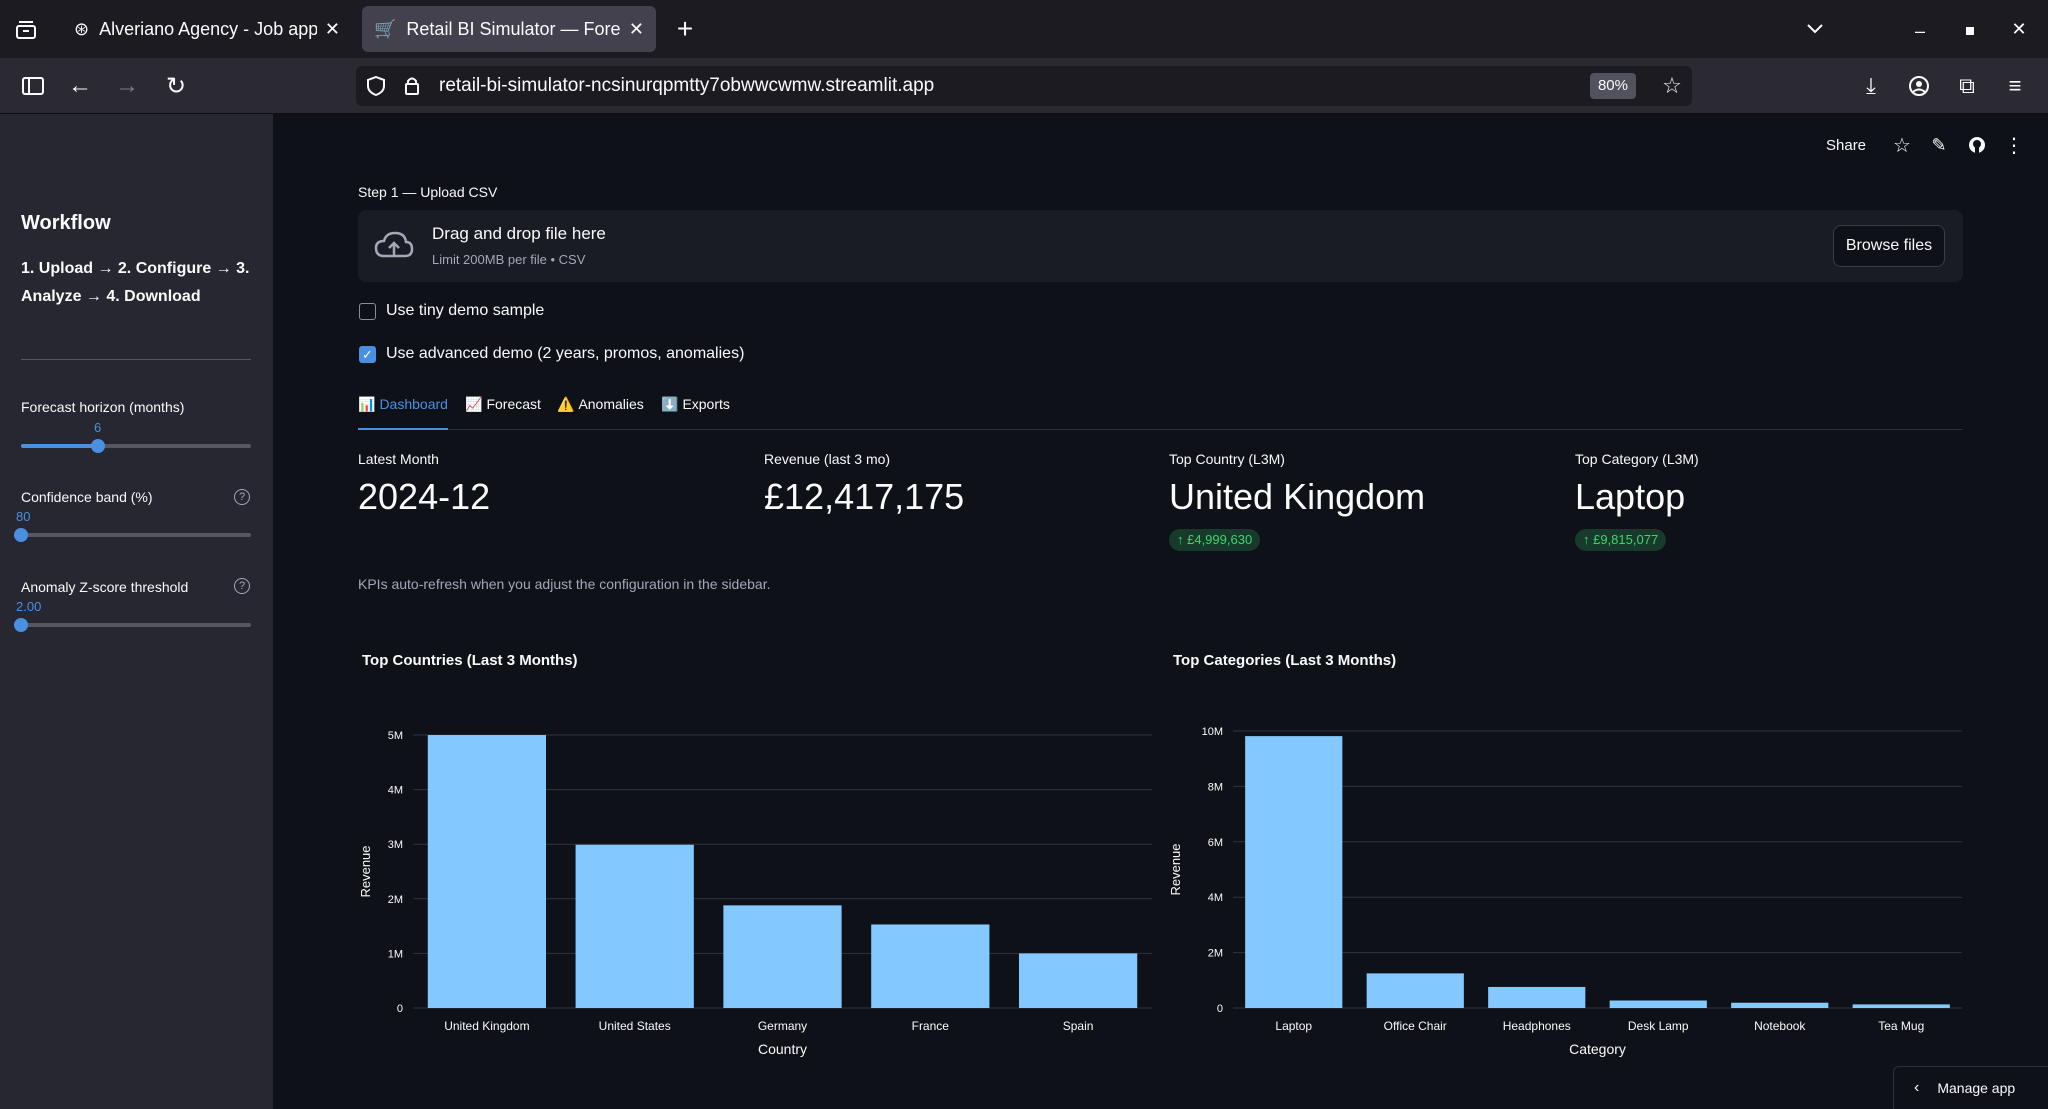  Describe the element at coordinates (82, 28) in the screenshot. I see `openai-icon: ⊛` at that location.